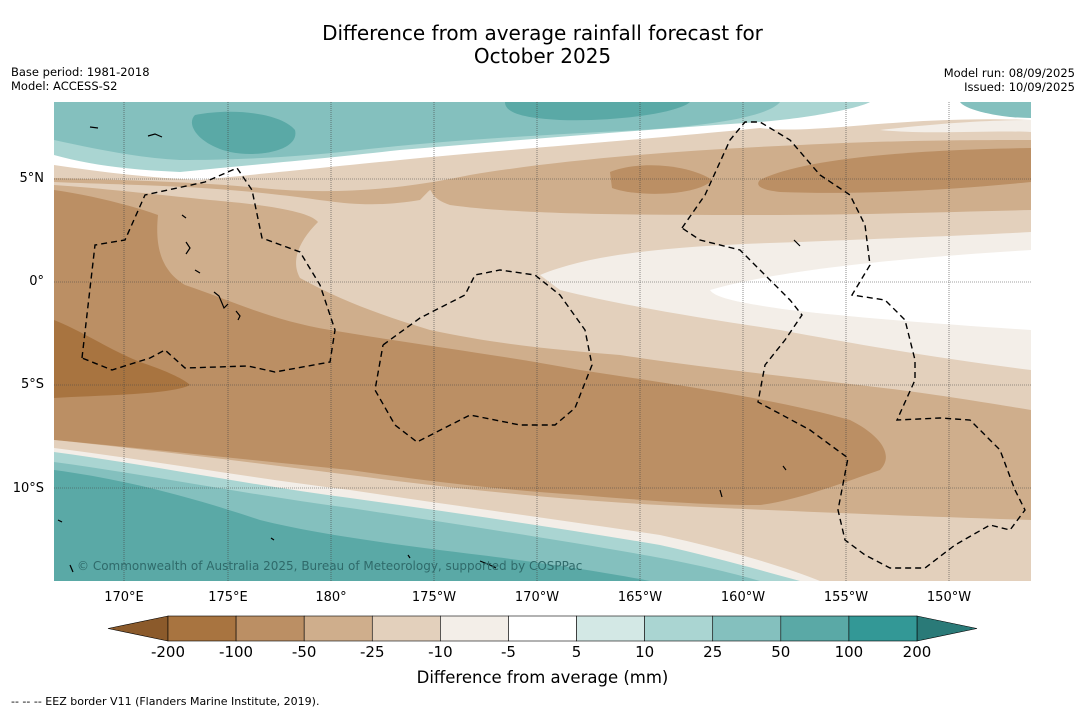 The image size is (1085, 713). What do you see at coordinates (124, 597) in the screenshot?
I see `lon-label-170e: 170°E` at bounding box center [124, 597].